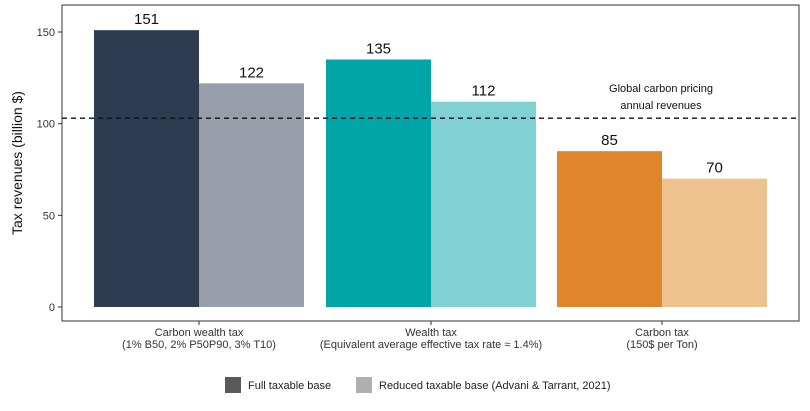 The height and width of the screenshot is (411, 810). What do you see at coordinates (661, 106) in the screenshot?
I see `reference-line-label: annual revenues` at bounding box center [661, 106].